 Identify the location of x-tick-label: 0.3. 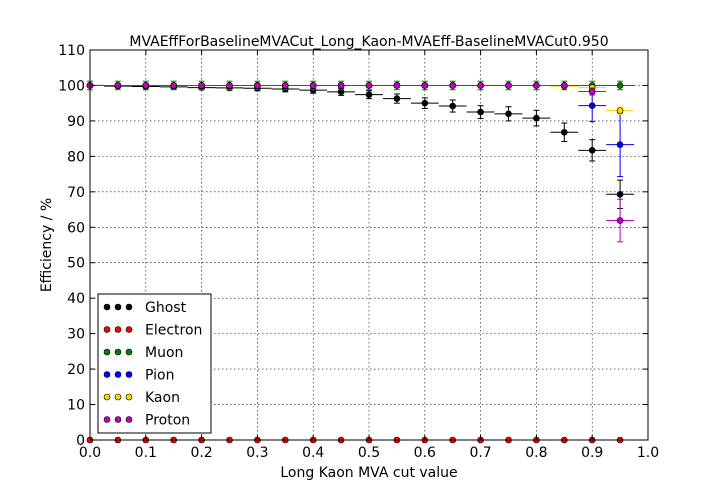
(257, 453).